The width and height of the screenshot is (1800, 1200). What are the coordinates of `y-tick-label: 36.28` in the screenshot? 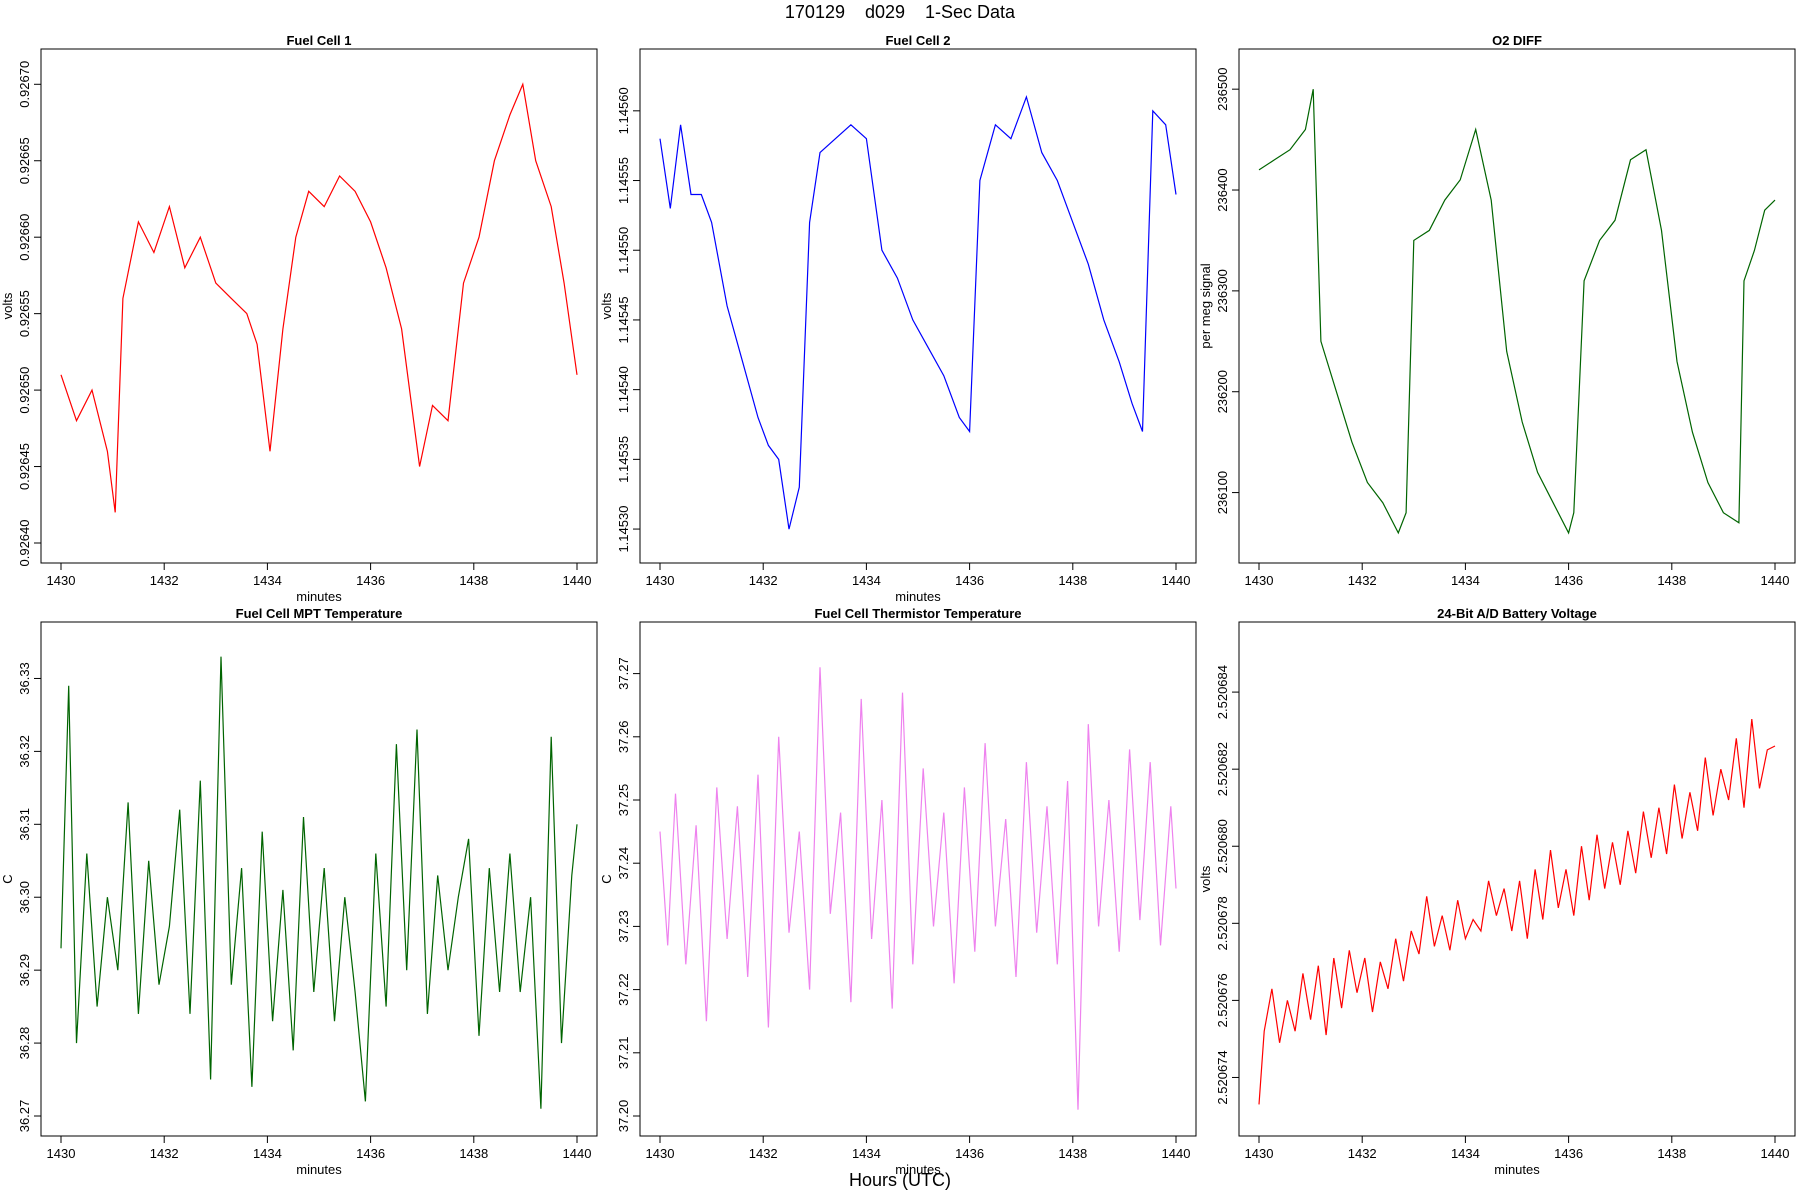 It's located at (24, 1043).